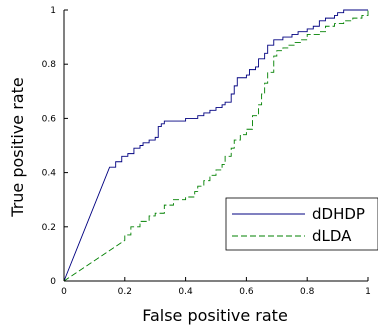  I want to click on x-tick-label: 0.6, so click(246, 292).